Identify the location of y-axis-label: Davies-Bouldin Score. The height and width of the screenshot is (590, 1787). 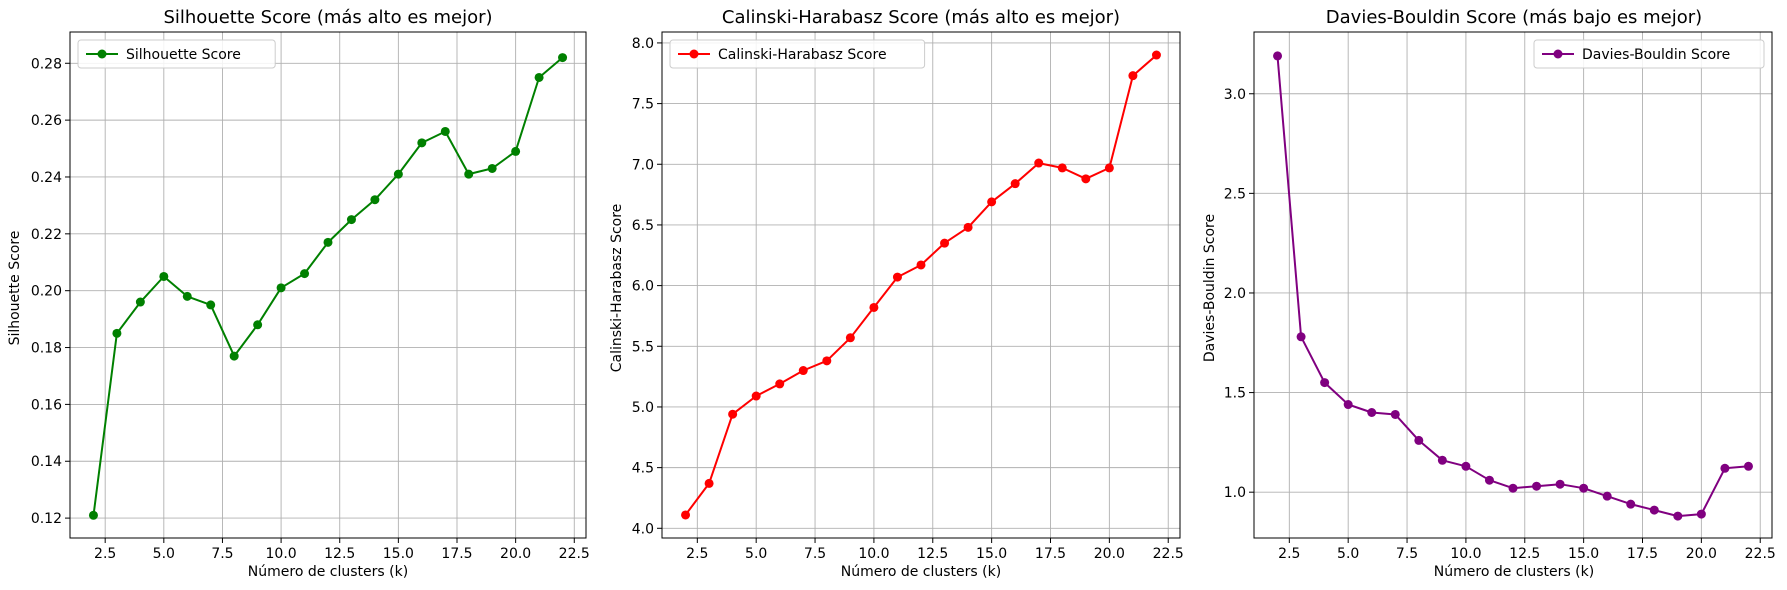
(1210, 288).